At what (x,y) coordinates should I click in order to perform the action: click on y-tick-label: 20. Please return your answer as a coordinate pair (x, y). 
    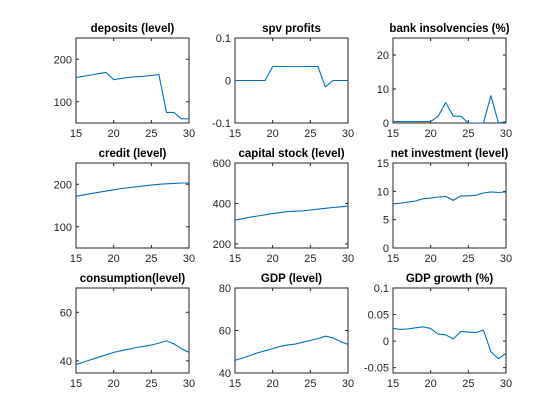
    Looking at the image, I should click on (383, 56).